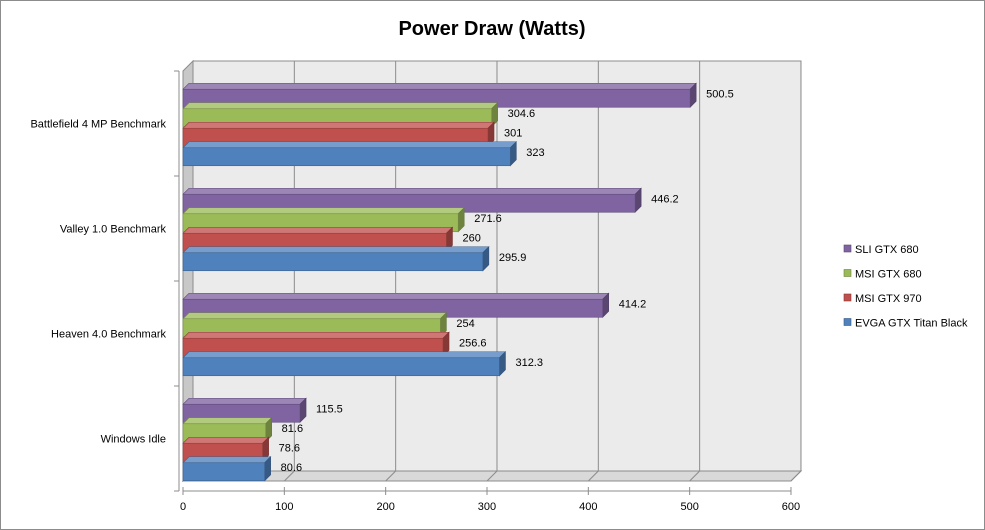 The image size is (985, 530). Describe the element at coordinates (522, 114) in the screenshot. I see `data-label: 304.6` at that location.